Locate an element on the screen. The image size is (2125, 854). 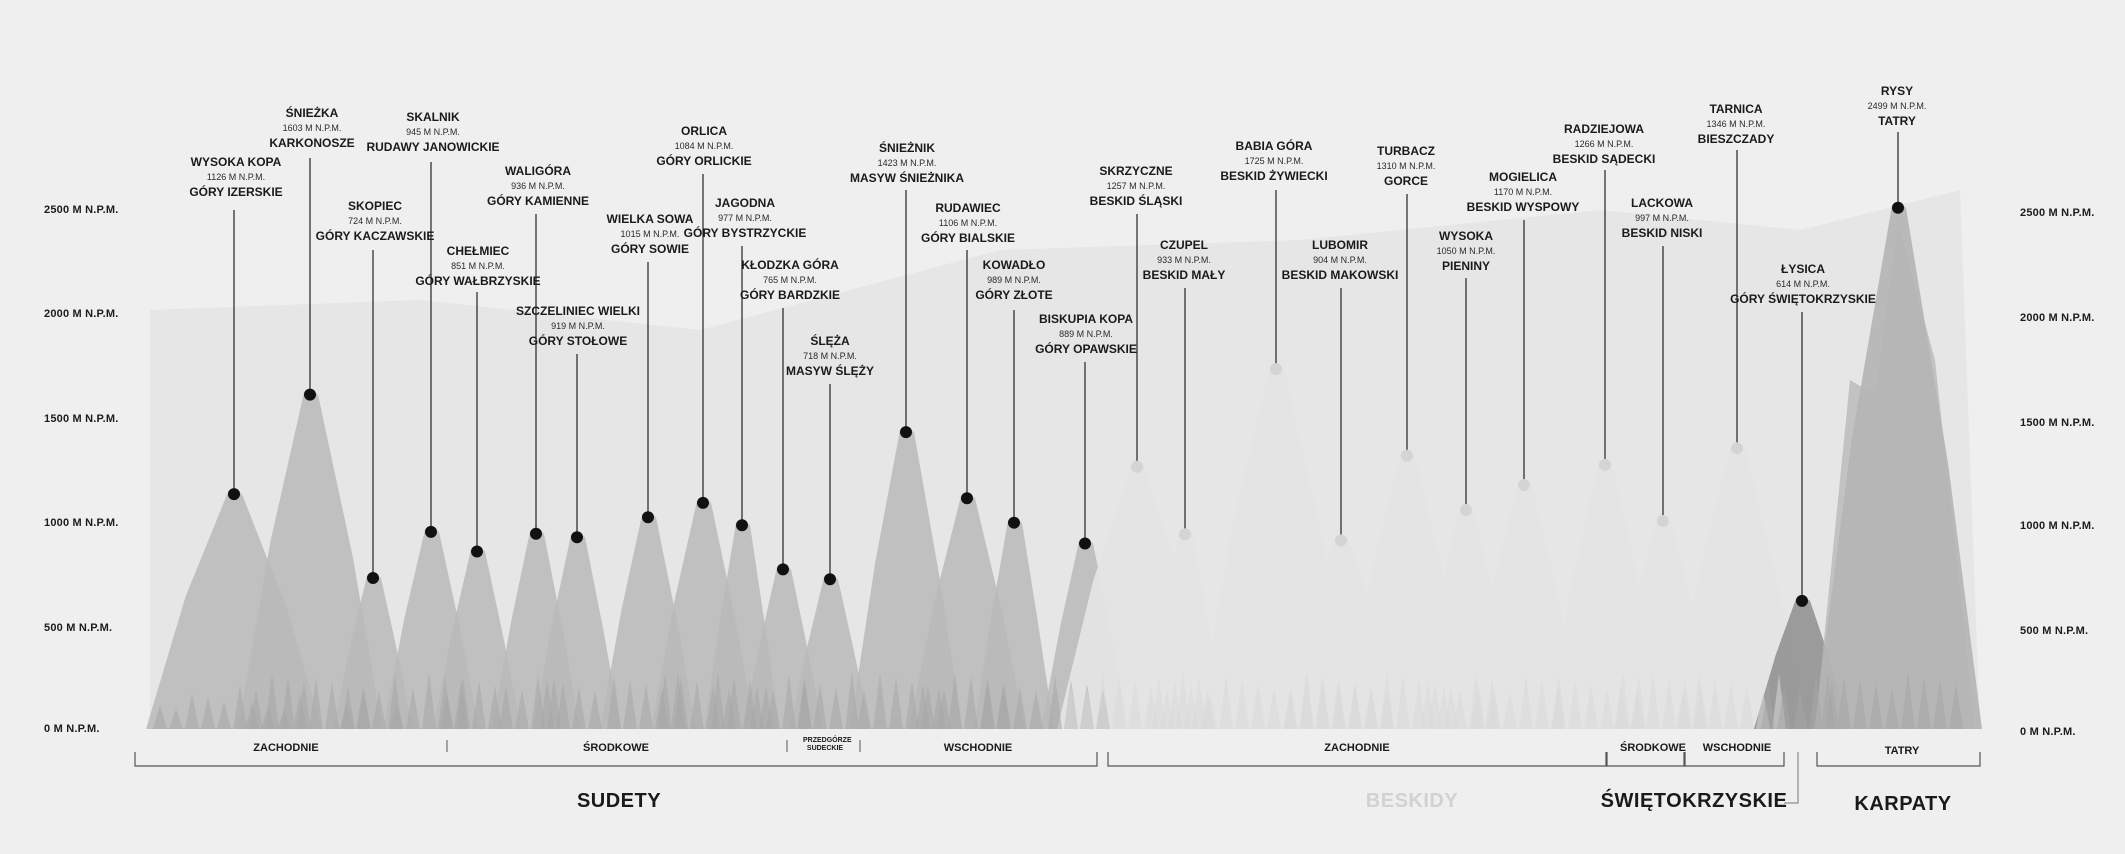
peak-range: GÓRY BIALSKIE is located at coordinates (968, 238).